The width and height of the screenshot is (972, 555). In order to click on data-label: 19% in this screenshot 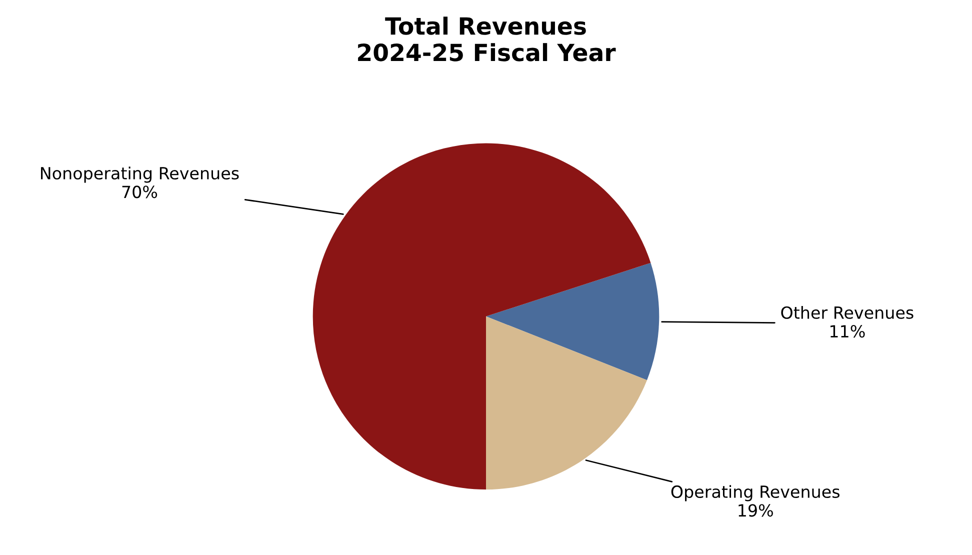, I will do `click(755, 510)`.